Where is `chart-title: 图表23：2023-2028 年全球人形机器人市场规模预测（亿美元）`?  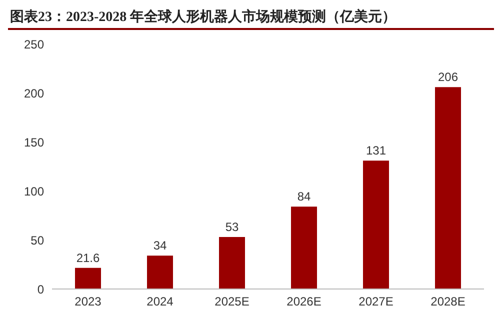
chart-title: 图表23：2023-2028 年全球人形机器人市场规模预测（亿美元） is located at coordinates (203, 17).